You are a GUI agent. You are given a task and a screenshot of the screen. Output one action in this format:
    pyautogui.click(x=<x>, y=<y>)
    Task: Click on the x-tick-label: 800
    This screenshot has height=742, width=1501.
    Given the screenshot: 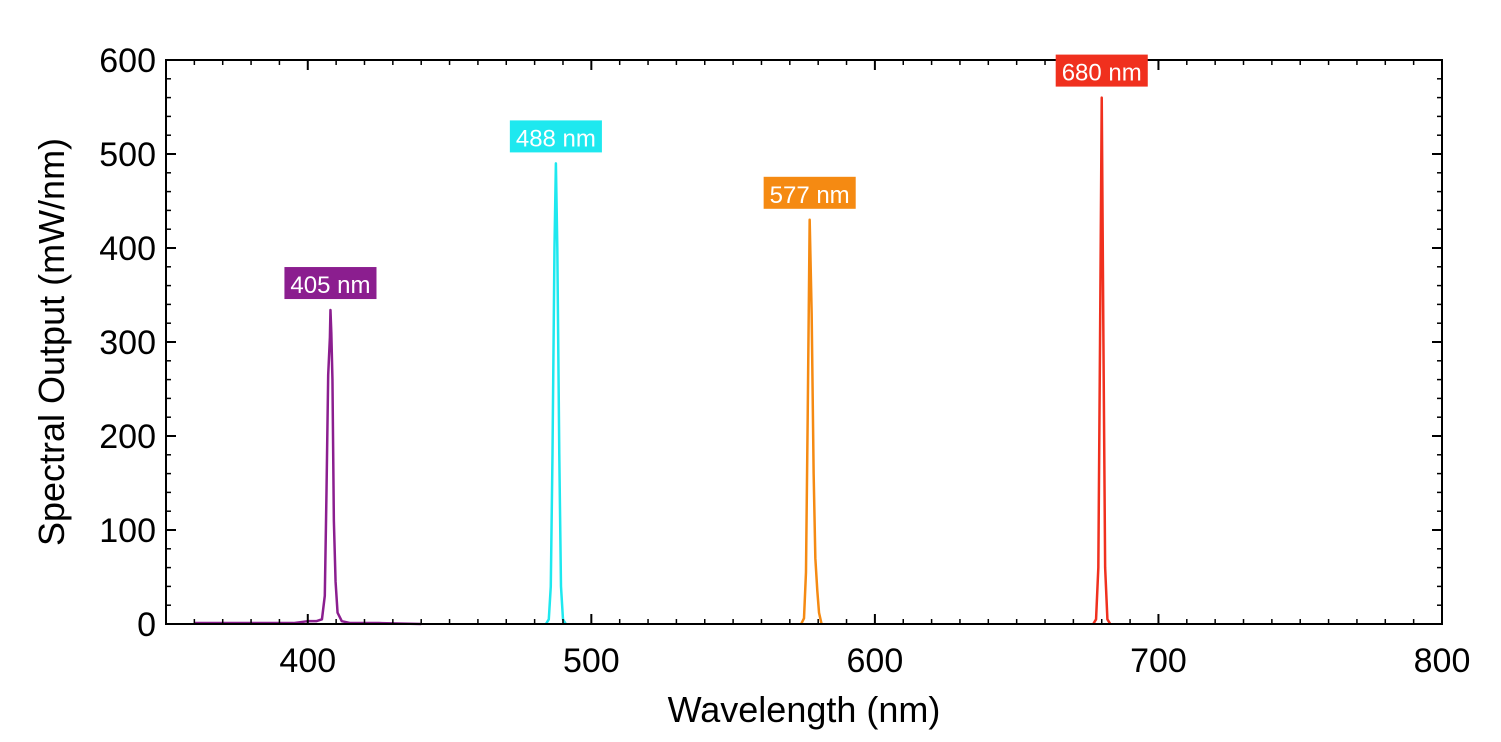 What is the action you would take?
    pyautogui.click(x=1442, y=661)
    